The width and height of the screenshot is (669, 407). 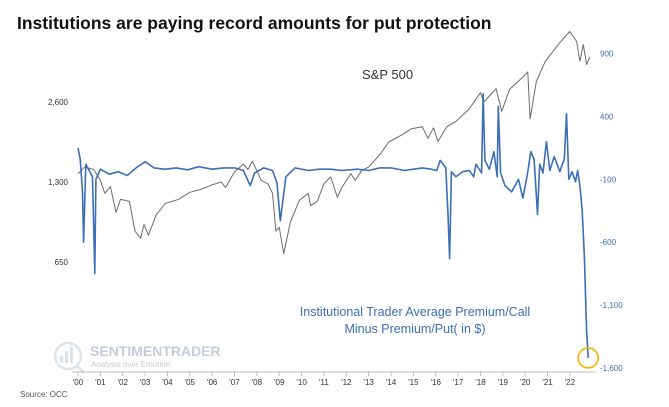 What do you see at coordinates (547, 382) in the screenshot?
I see `x-tick-label: '21` at bounding box center [547, 382].